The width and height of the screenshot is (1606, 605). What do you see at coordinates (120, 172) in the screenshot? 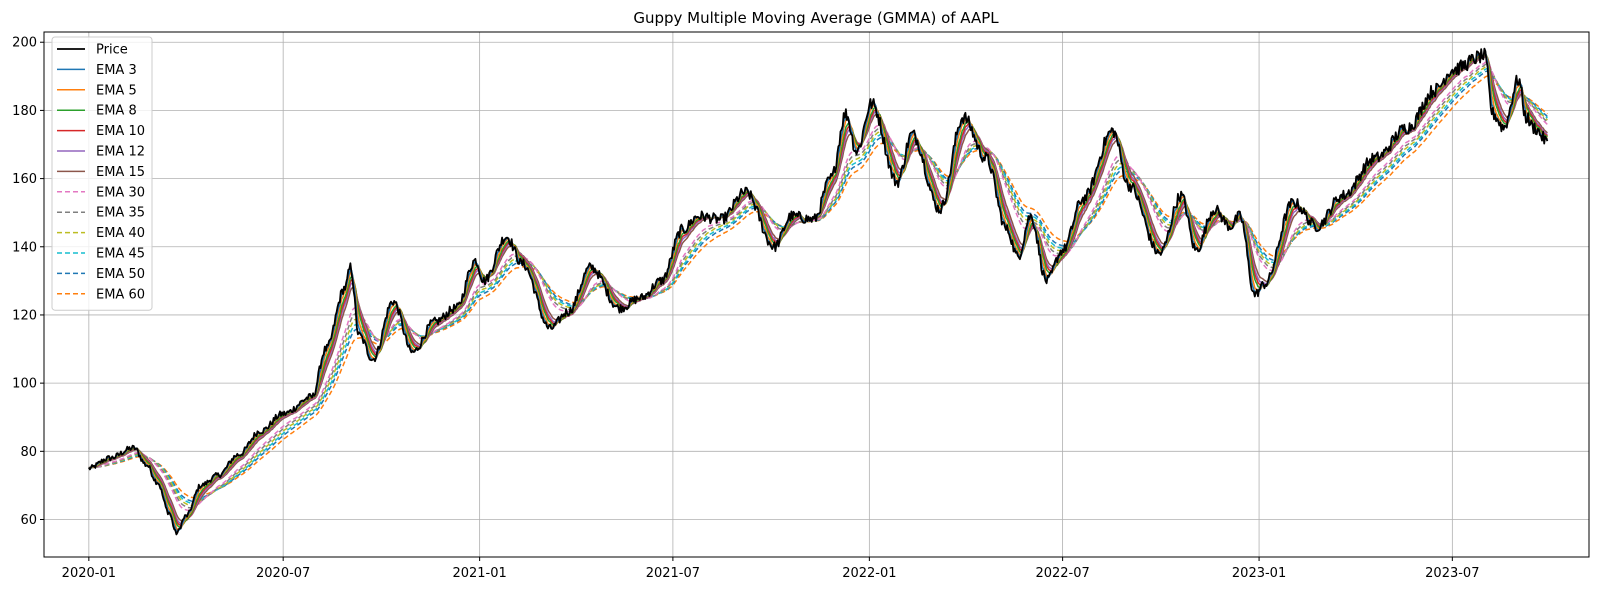
I see `legend-label: EMA 15` at bounding box center [120, 172].